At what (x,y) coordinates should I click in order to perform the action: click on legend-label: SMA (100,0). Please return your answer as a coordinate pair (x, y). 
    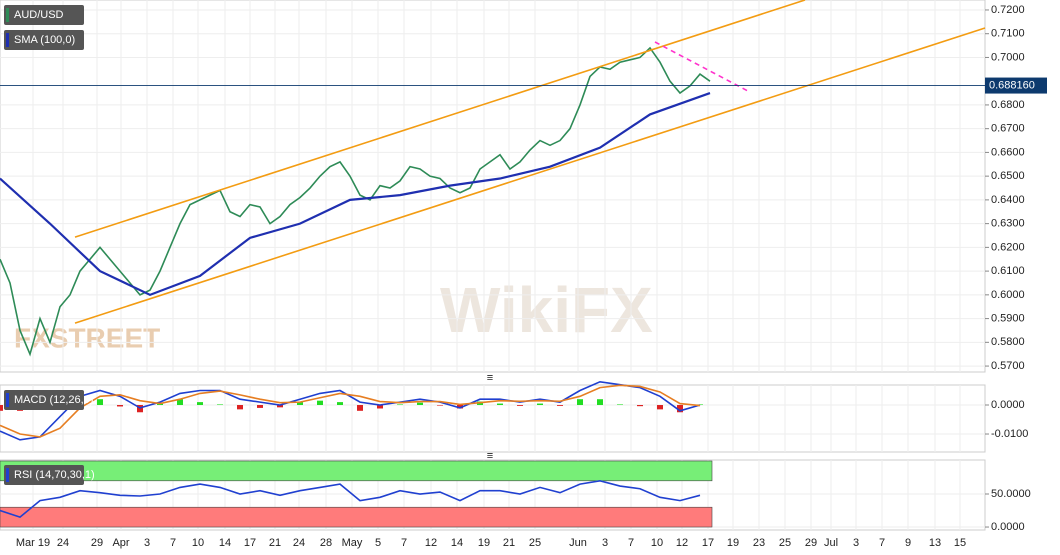
    Looking at the image, I should click on (44, 40).